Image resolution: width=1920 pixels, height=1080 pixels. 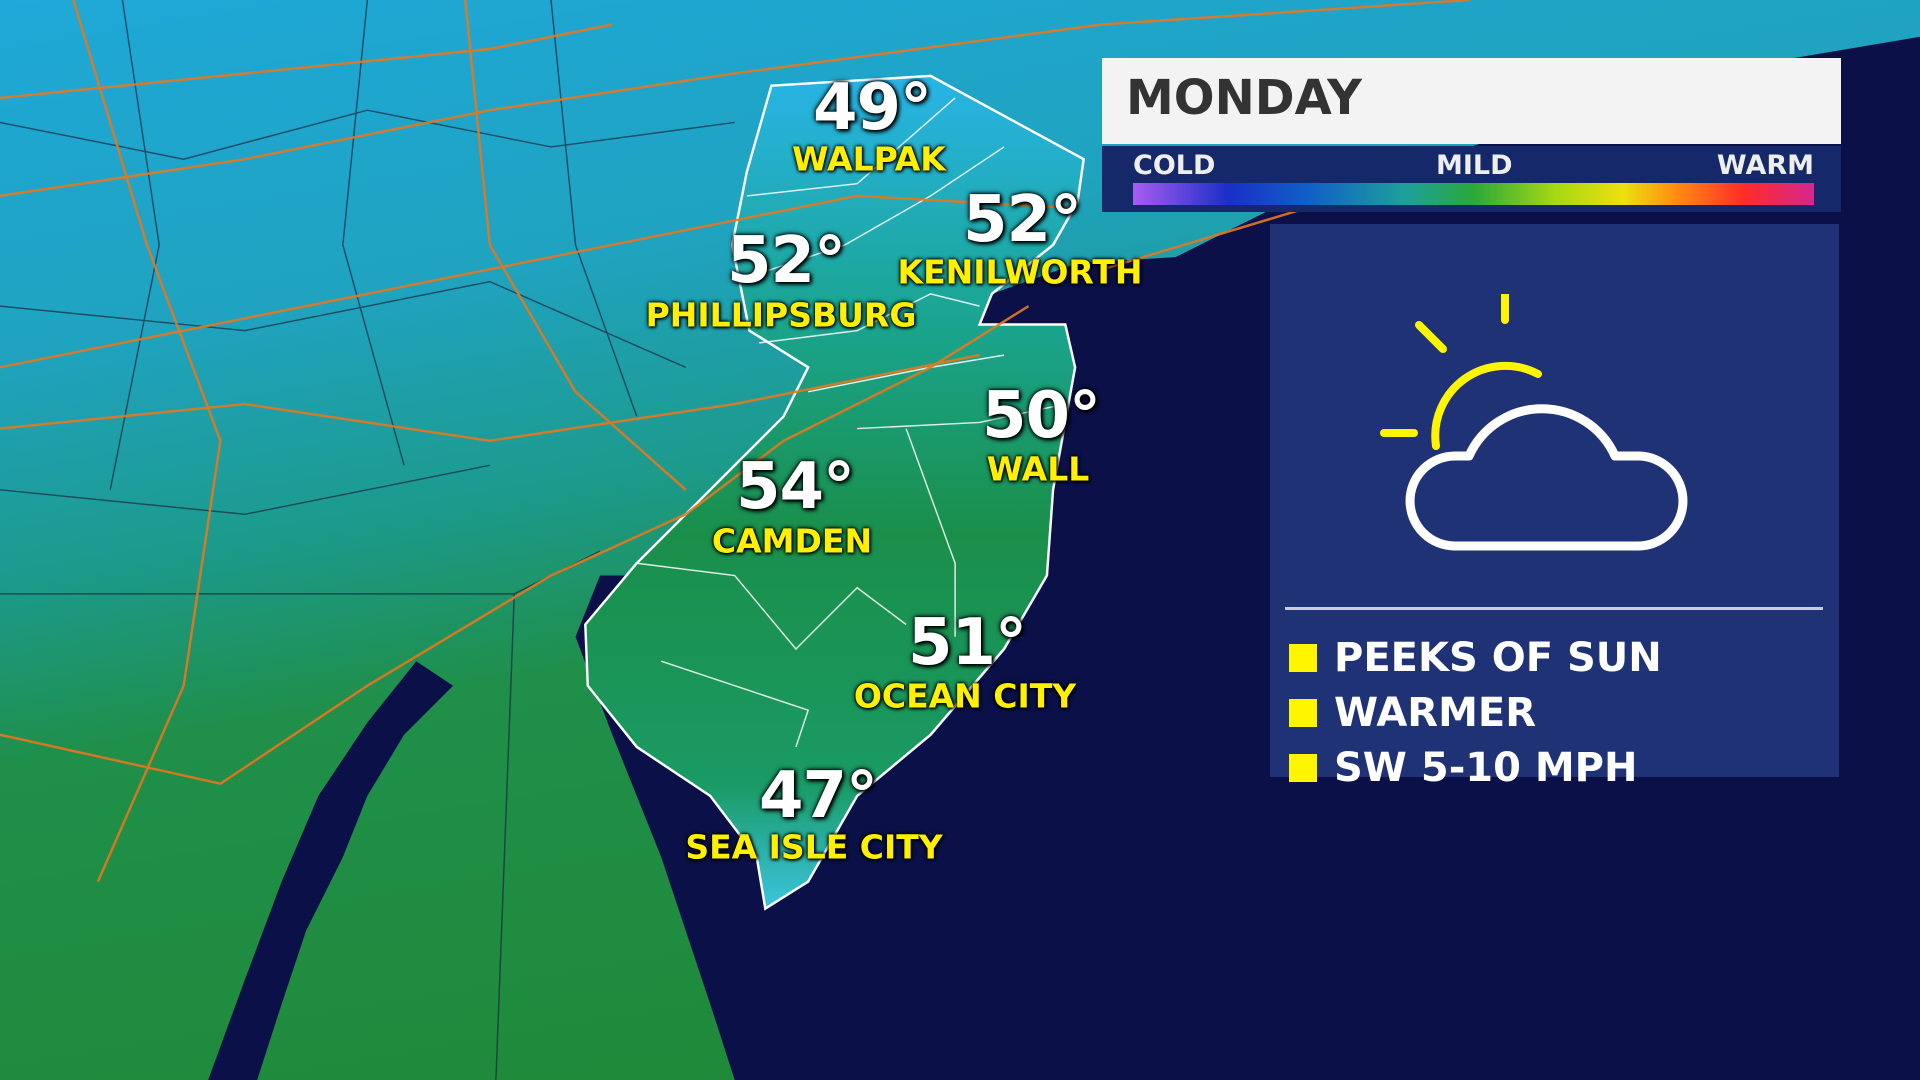 I want to click on bullet-text: WARMER, so click(x=1435, y=713).